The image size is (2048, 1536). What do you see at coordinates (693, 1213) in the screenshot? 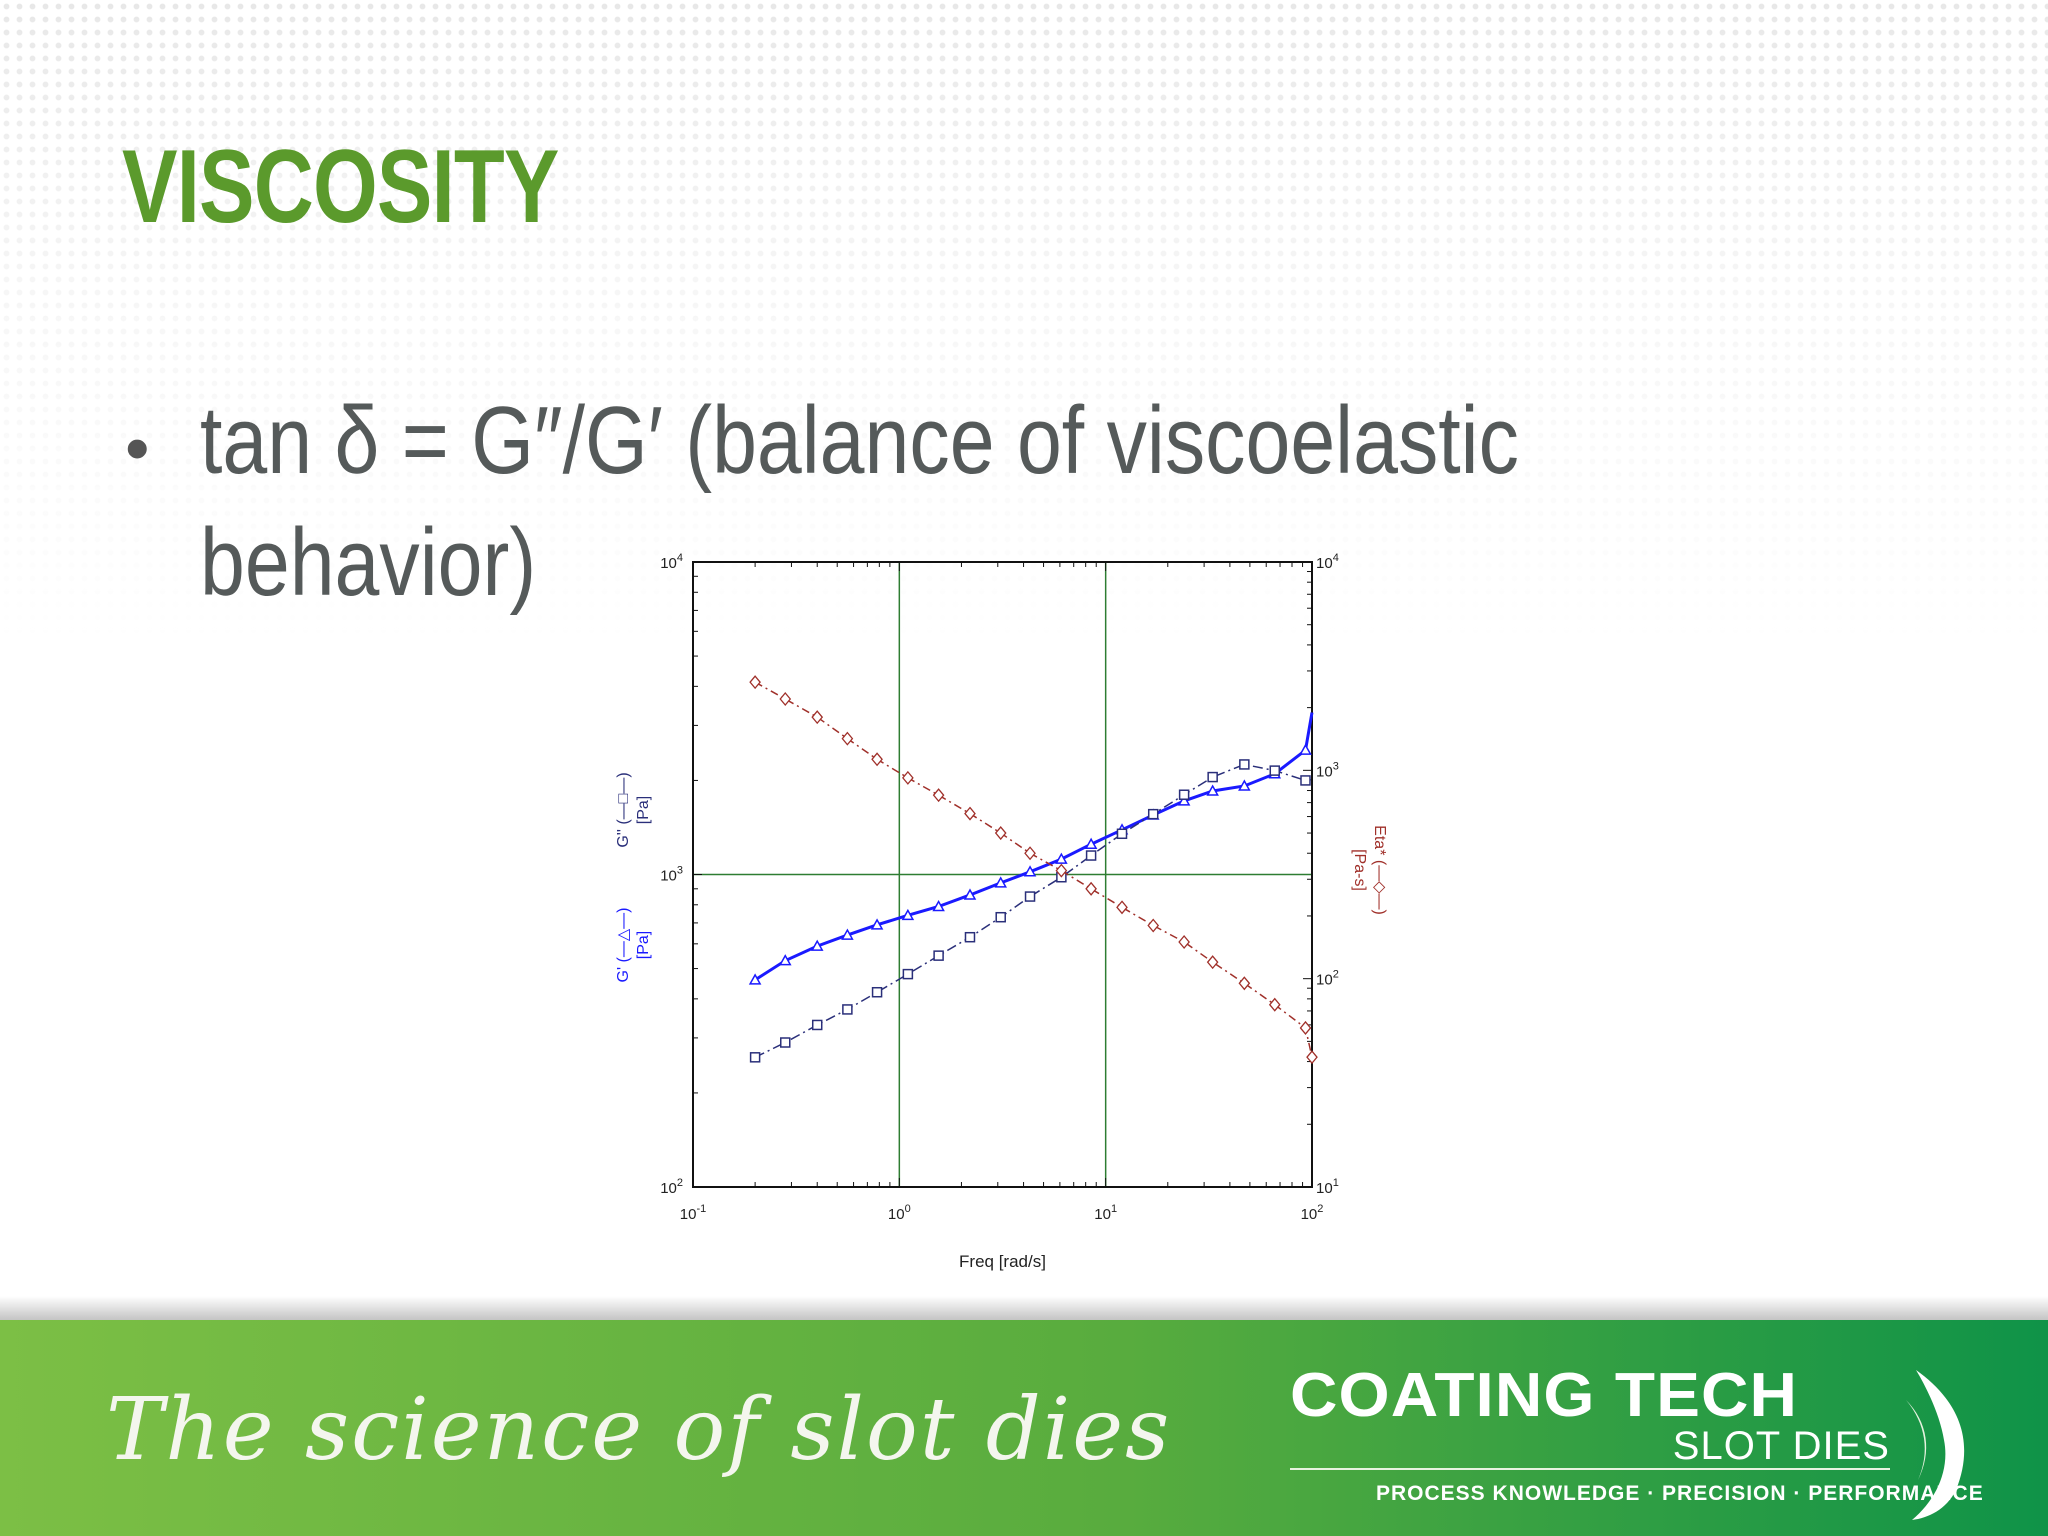
I see `x-tick-label: 10⁻¹` at bounding box center [693, 1213].